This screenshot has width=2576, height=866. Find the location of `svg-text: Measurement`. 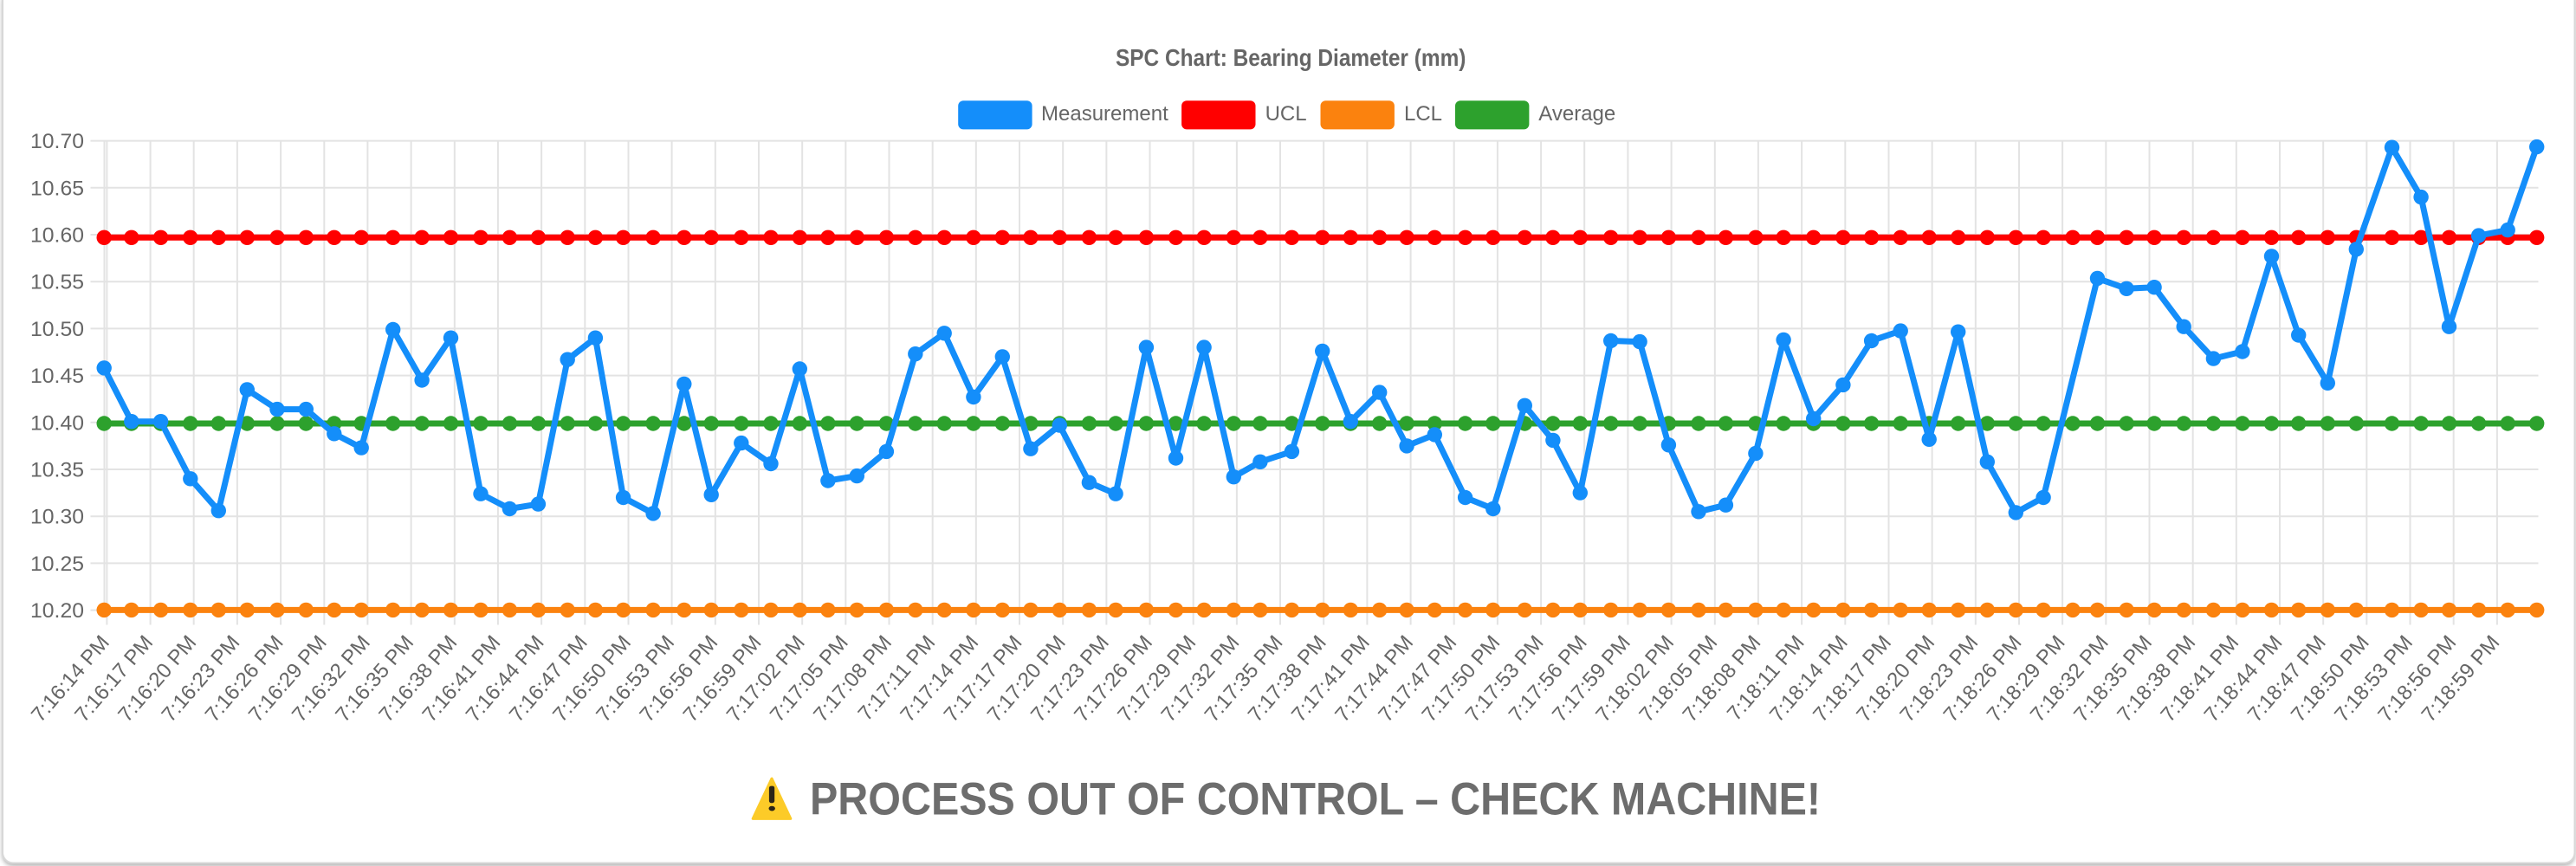

svg-text: Measurement is located at coordinates (1104, 114).